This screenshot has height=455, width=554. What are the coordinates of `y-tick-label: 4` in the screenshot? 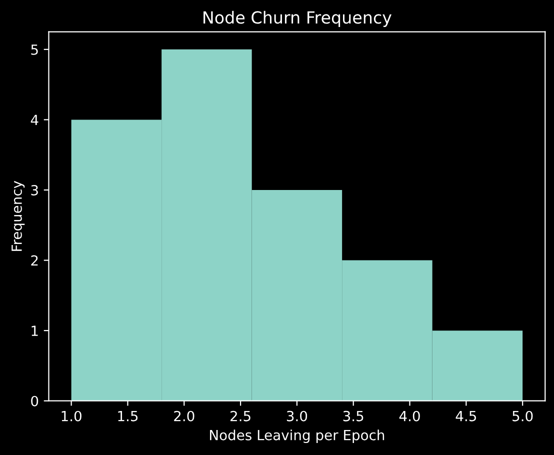 It's located at (34, 119).